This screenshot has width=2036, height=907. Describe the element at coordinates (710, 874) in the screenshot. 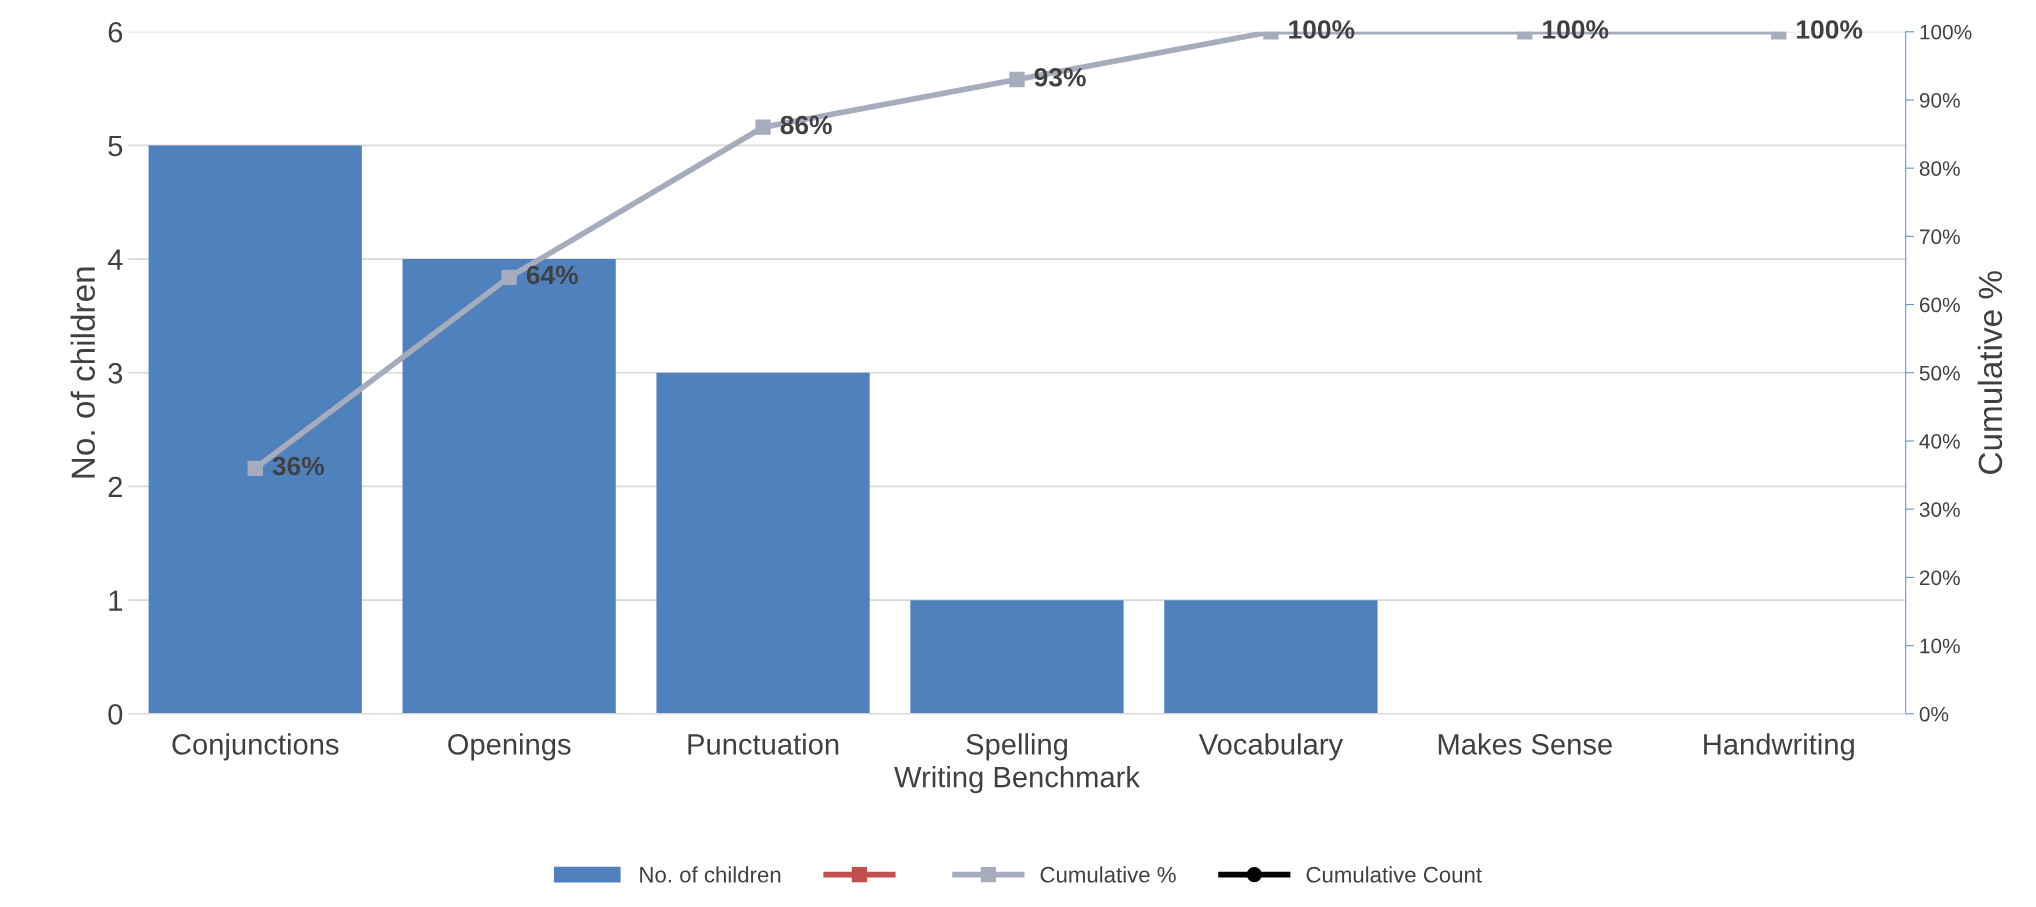

I see `legend-label: No. of children` at that location.